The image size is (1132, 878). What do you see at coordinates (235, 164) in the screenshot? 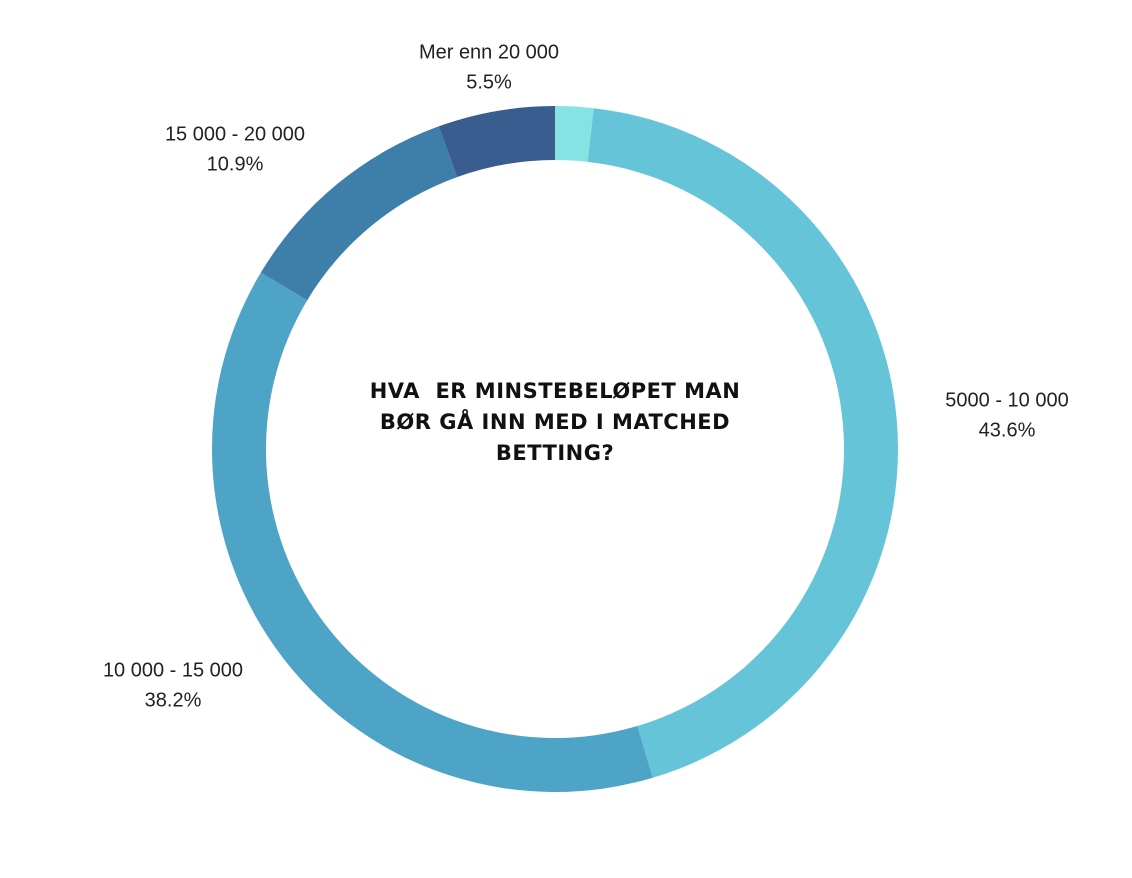
I see `value-label: 10.9%` at bounding box center [235, 164].